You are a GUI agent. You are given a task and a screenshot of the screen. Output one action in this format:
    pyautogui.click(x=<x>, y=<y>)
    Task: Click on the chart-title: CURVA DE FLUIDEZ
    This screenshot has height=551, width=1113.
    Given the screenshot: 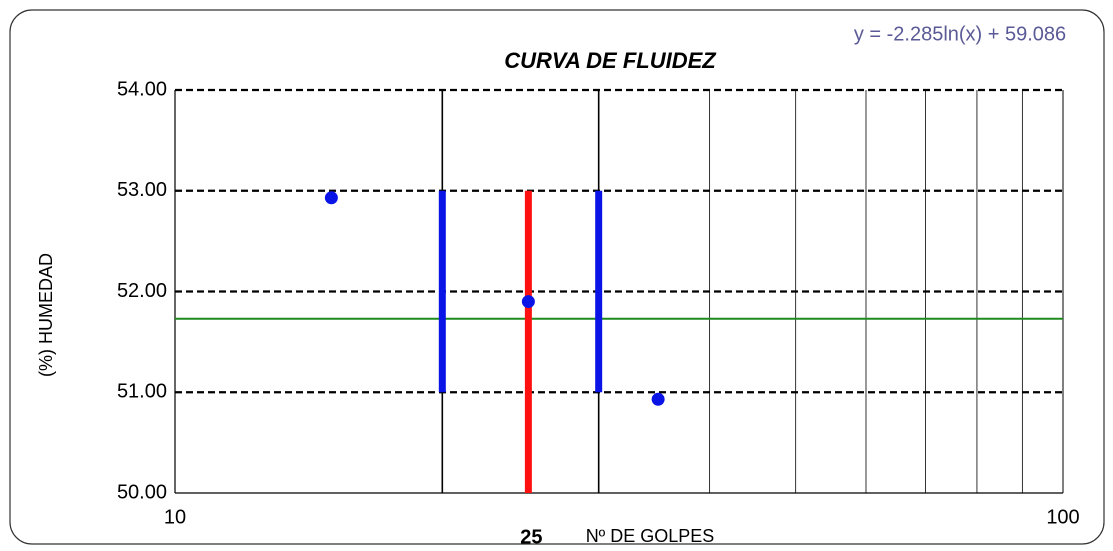 What is the action you would take?
    pyautogui.click(x=610, y=60)
    